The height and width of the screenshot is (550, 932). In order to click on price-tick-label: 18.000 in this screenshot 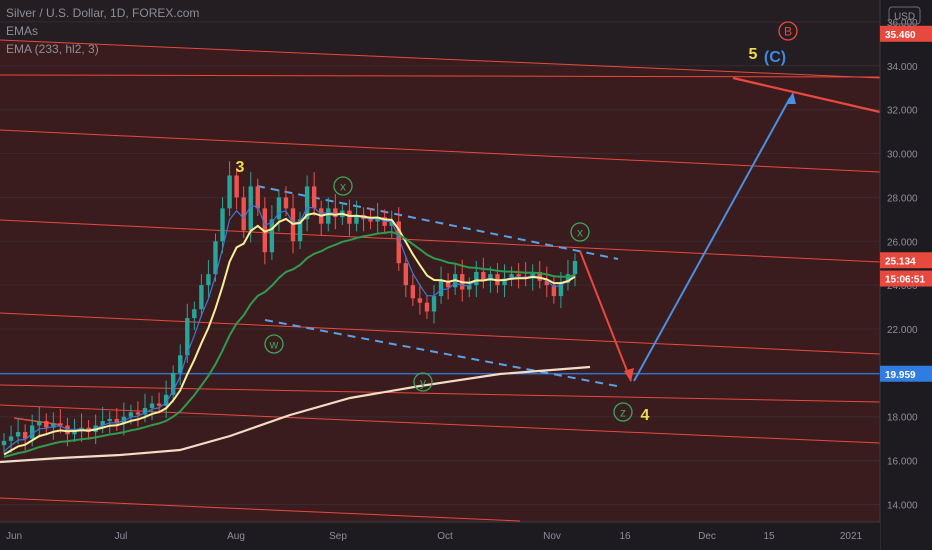, I will do `click(902, 418)`.